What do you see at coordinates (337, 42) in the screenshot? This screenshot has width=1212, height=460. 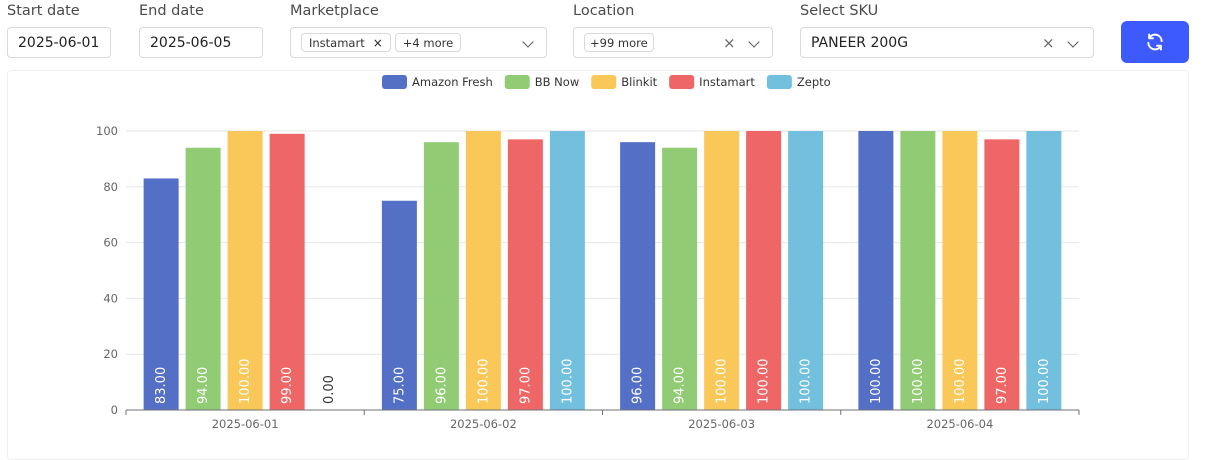 I see `marketplace-tag-label: Instamart` at bounding box center [337, 42].